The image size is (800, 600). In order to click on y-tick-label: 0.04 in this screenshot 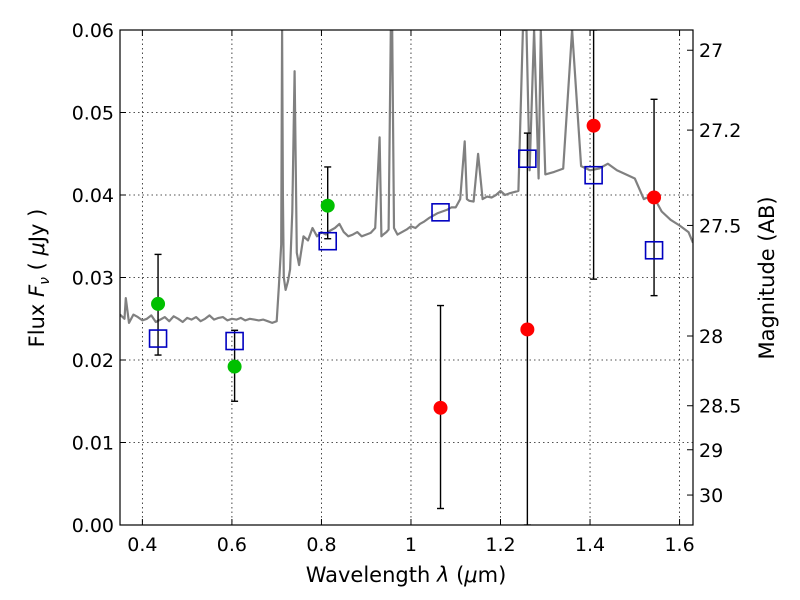, I will do `click(93, 196)`.